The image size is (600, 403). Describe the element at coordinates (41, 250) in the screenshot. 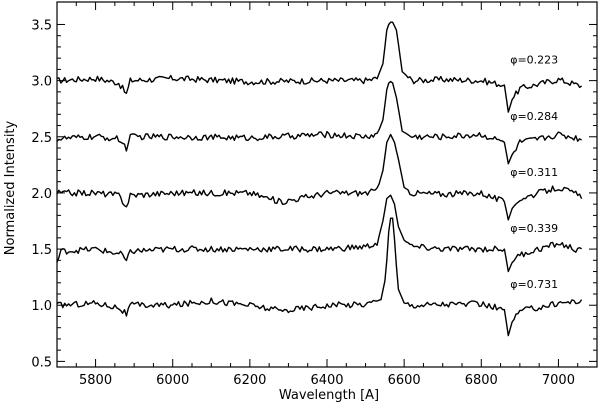

I see `y-tick-label: 1.5` at that location.